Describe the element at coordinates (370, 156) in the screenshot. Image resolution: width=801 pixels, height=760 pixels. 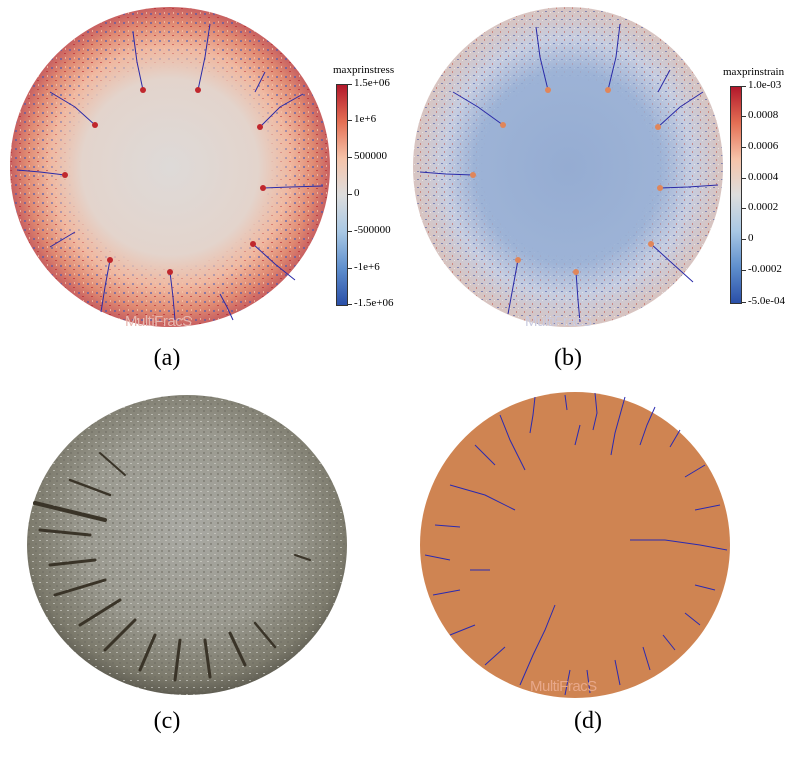
I see `tick-label: 500000` at that location.